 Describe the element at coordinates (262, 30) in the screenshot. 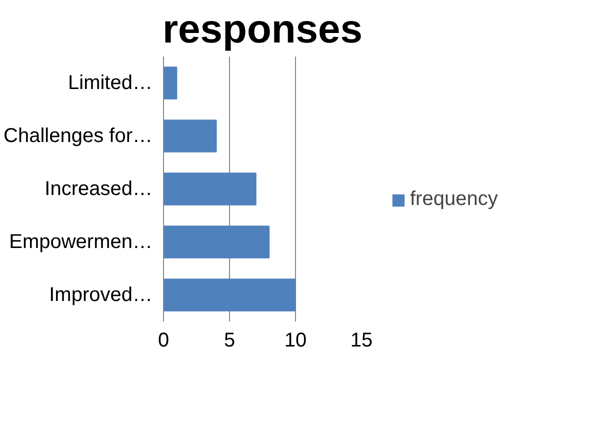

I see `chart-title: responses` at that location.